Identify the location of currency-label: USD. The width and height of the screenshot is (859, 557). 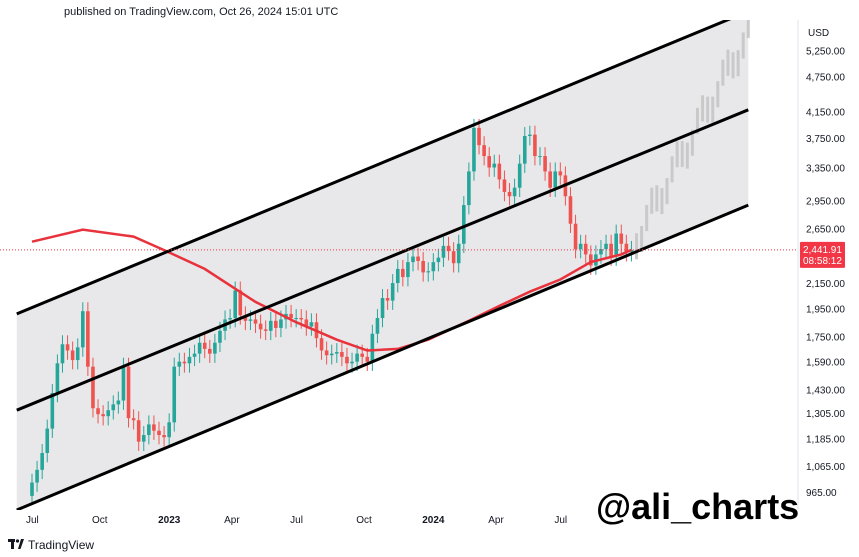
(818, 33).